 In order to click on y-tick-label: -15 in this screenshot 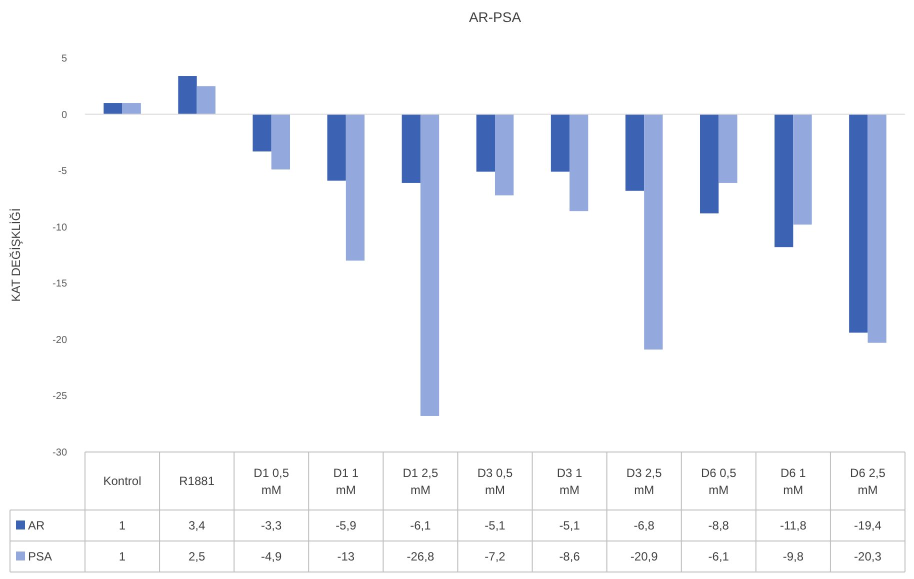, I will do `click(60, 284)`.